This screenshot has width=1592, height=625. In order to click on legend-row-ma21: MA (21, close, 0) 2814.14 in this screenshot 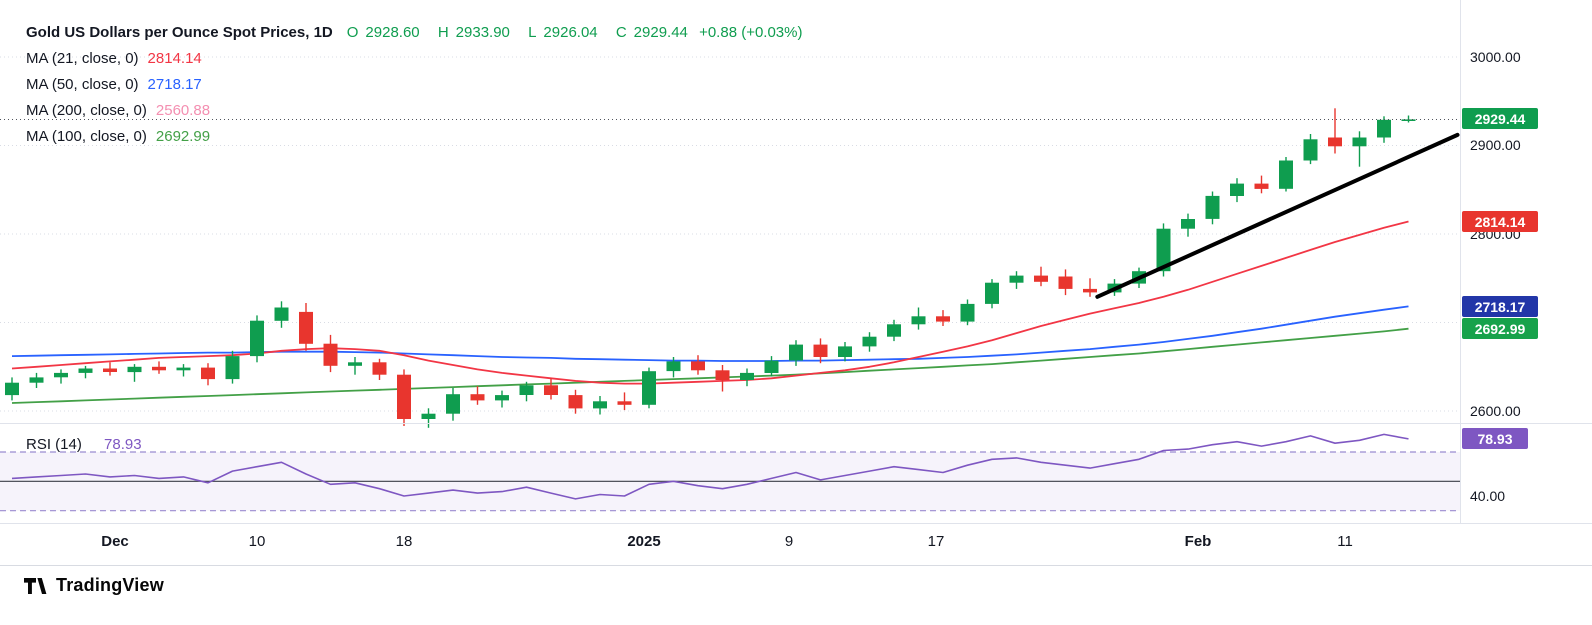, I will do `click(114, 58)`.